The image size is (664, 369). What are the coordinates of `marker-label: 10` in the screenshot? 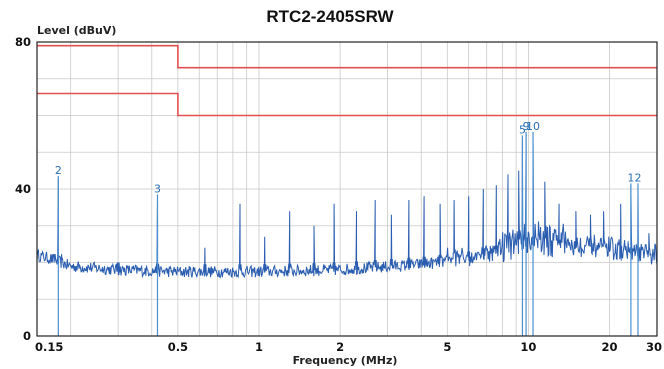 It's located at (533, 126).